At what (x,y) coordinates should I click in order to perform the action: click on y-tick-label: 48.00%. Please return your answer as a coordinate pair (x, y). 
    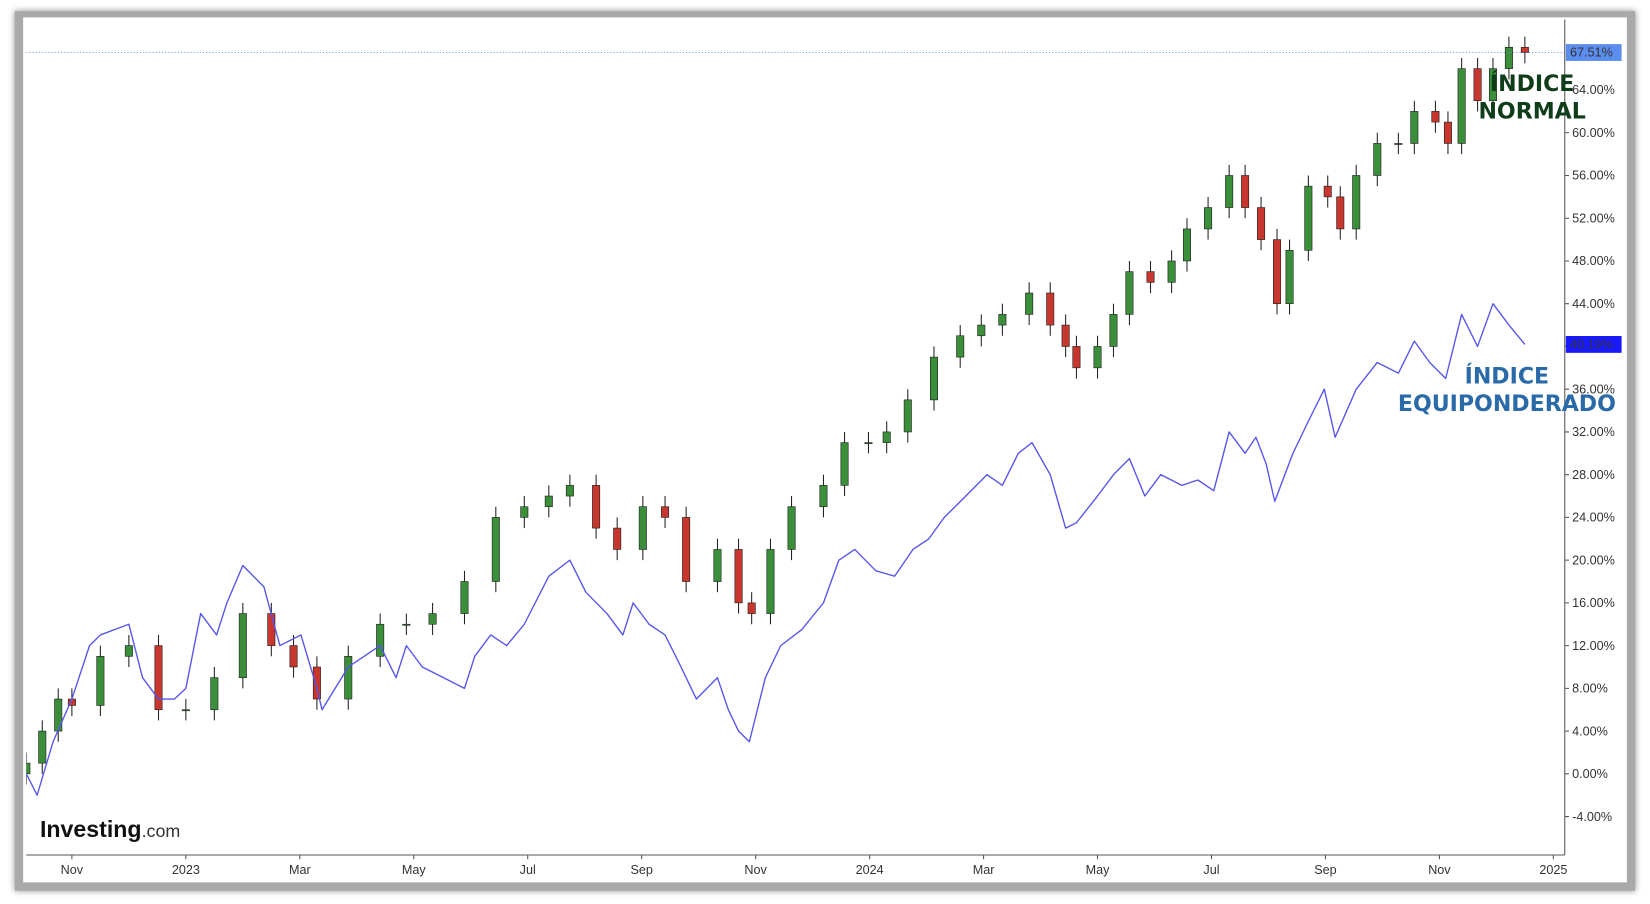
    Looking at the image, I should click on (1593, 261).